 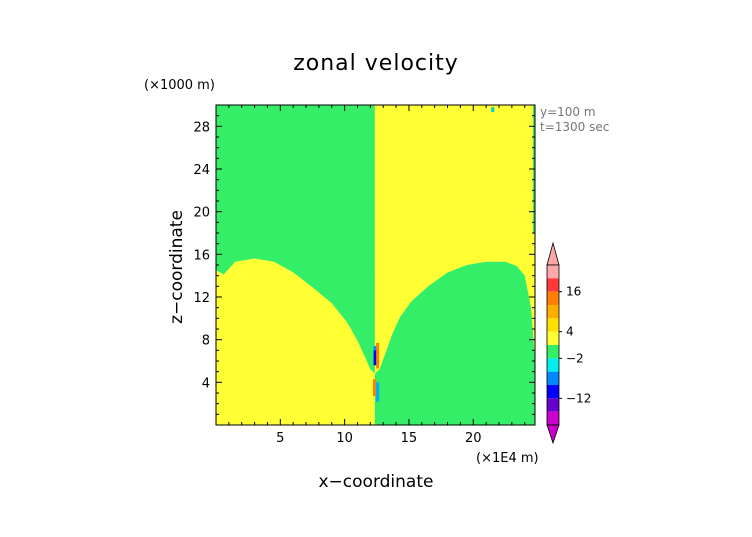 I want to click on y-tick-label: 24, so click(x=201, y=170).